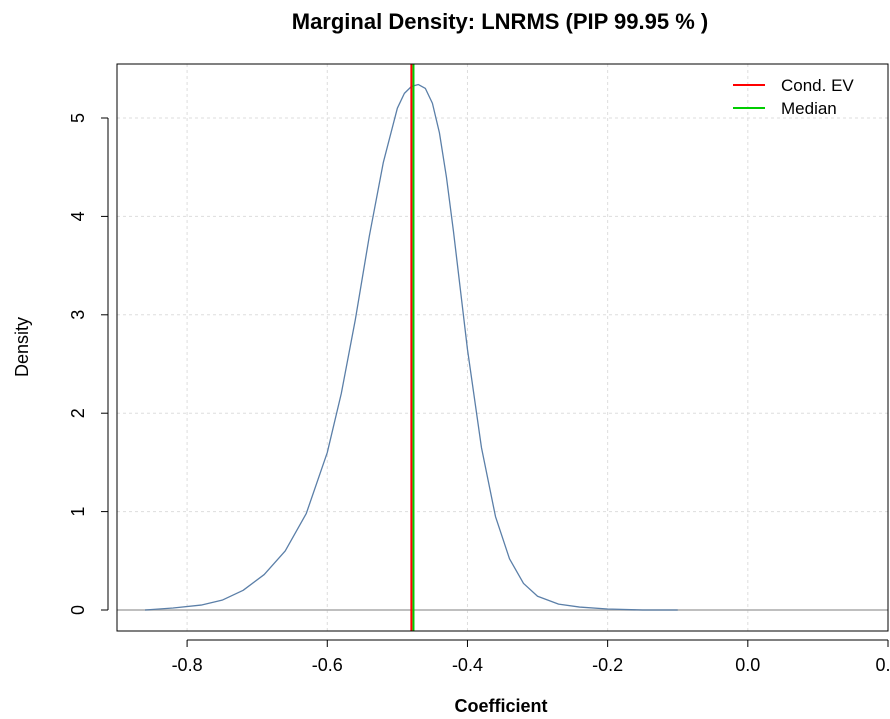 This screenshot has width=890, height=719. Describe the element at coordinates (500, 706) in the screenshot. I see `x-axis-title: Coefficient` at that location.